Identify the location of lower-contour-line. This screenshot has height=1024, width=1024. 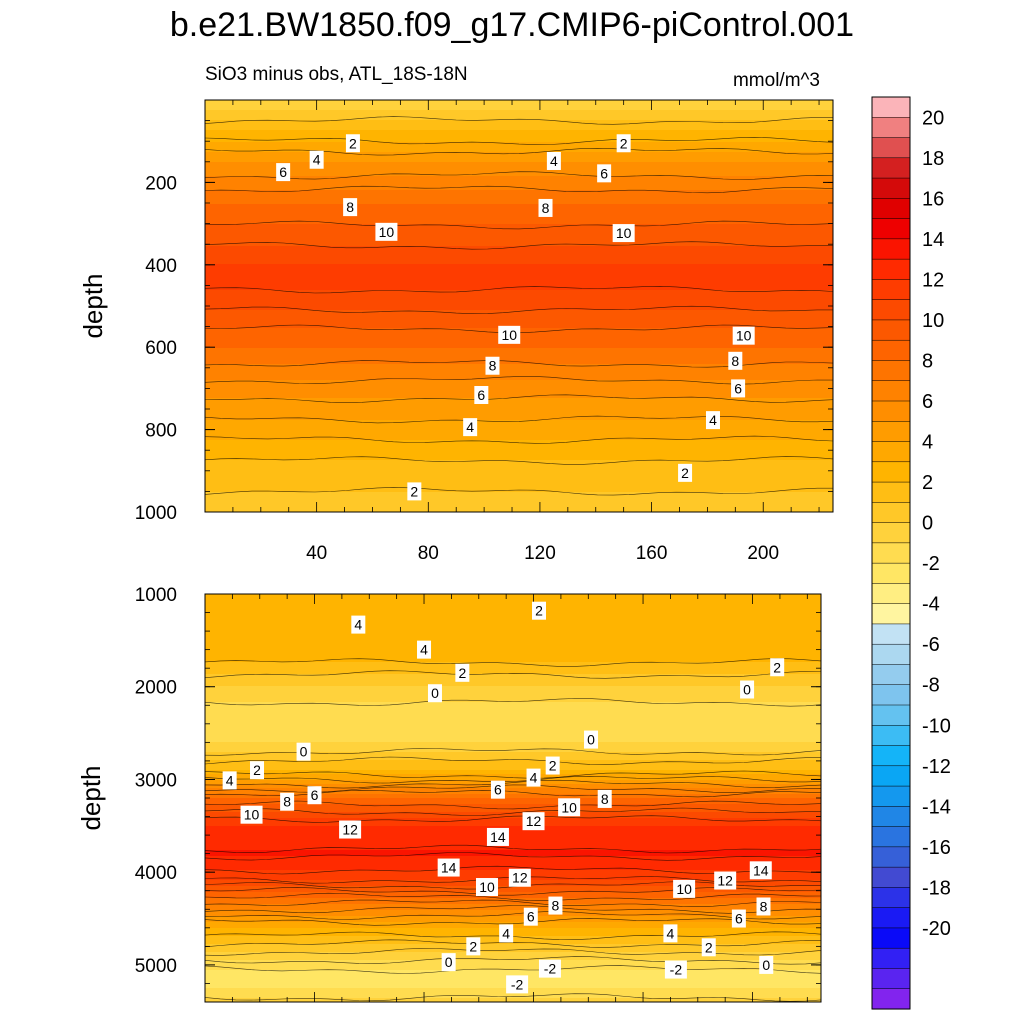
(513, 674).